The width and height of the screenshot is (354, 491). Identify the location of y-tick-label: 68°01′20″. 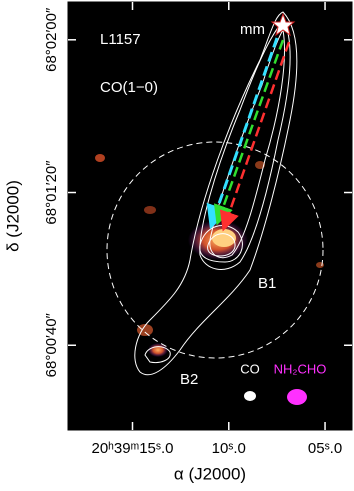
(51, 192).